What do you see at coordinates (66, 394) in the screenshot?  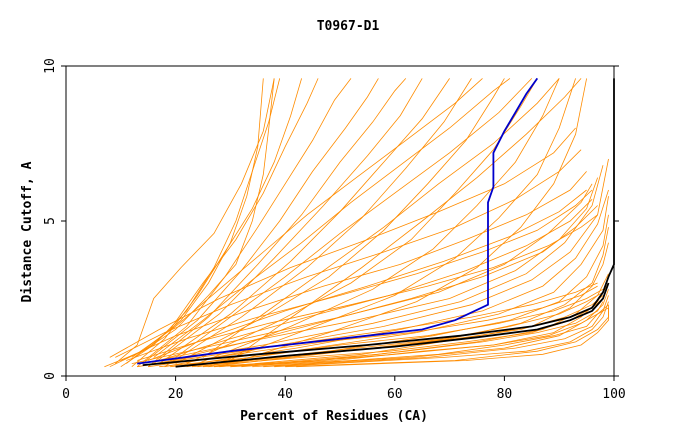 I see `x-tick-label-0: 0` at bounding box center [66, 394].